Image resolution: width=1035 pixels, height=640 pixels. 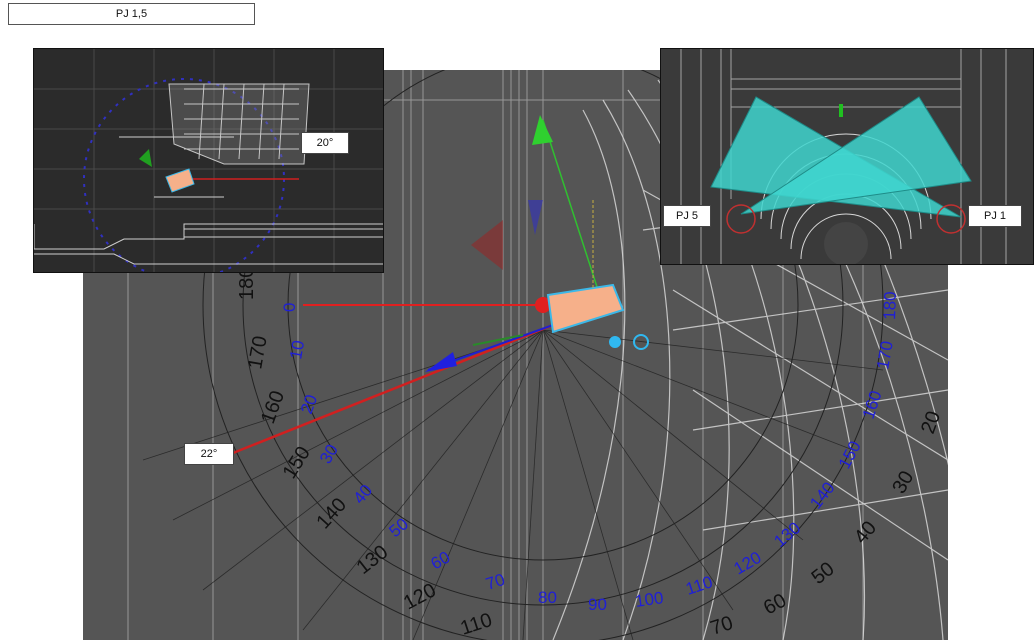 I want to click on inner-tick-label: 60, so click(x=441, y=561).